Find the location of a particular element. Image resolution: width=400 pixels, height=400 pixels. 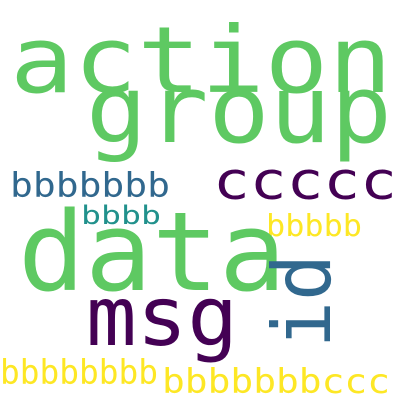

word-bbbbbbb: bbbbbbb is located at coordinates (90, 186).